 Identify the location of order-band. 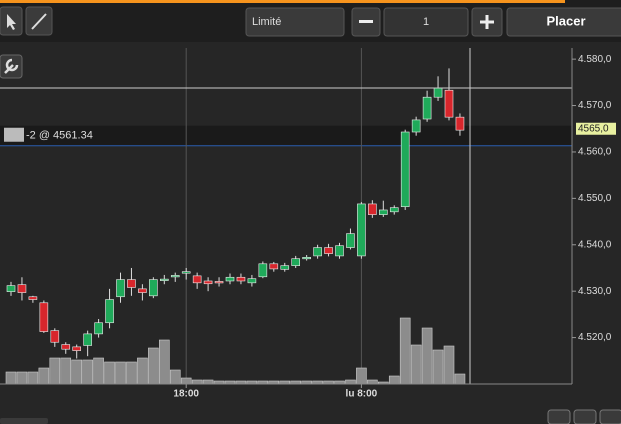
(286, 135).